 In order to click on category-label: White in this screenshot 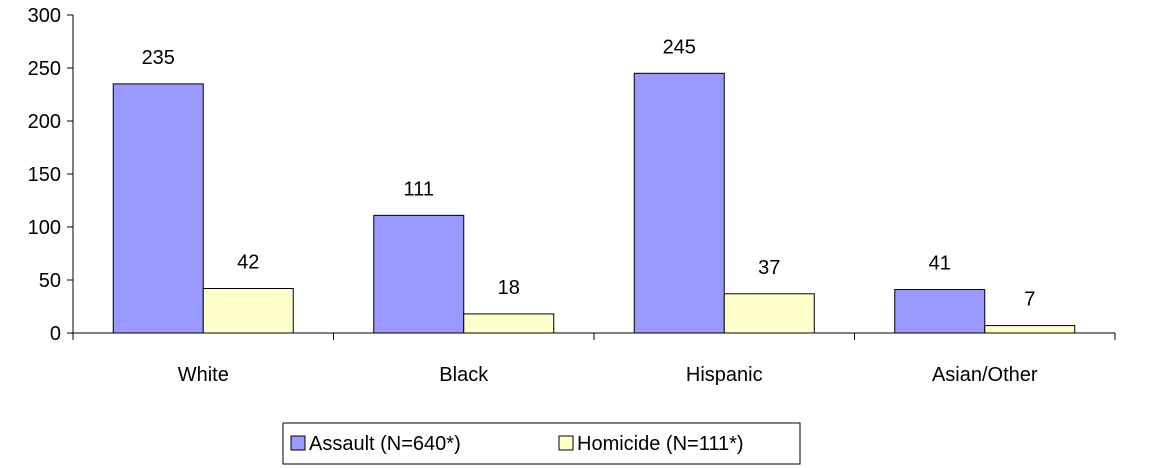, I will do `click(203, 375)`.